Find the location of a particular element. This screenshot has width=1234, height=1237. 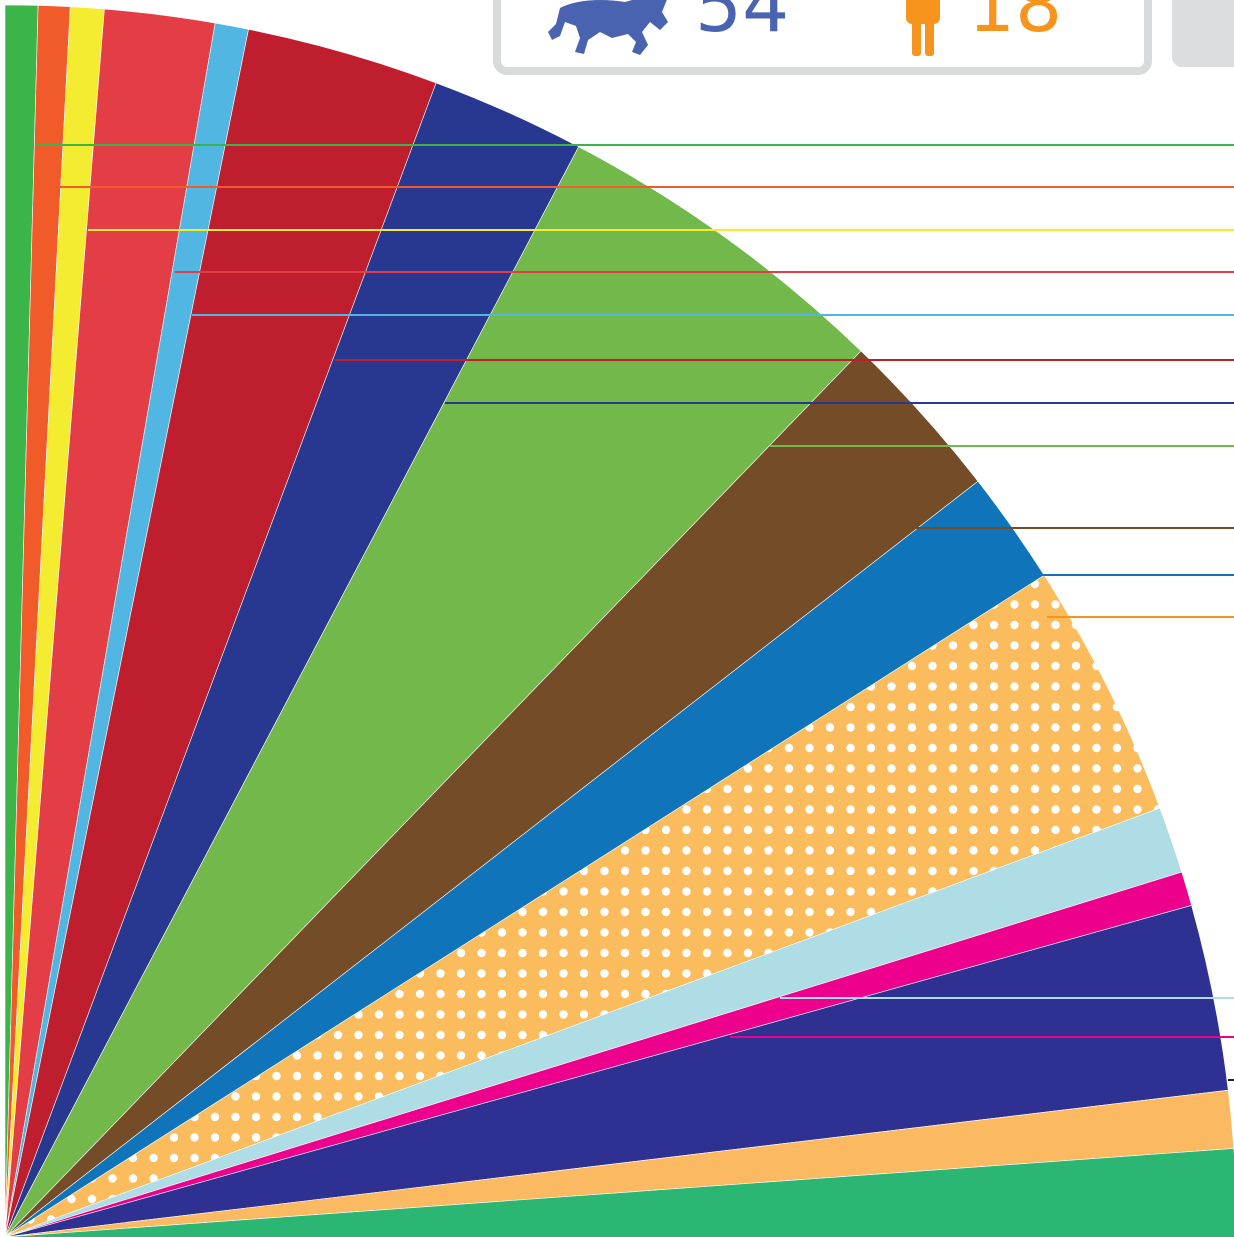

side-box is located at coordinates (1203, 33).